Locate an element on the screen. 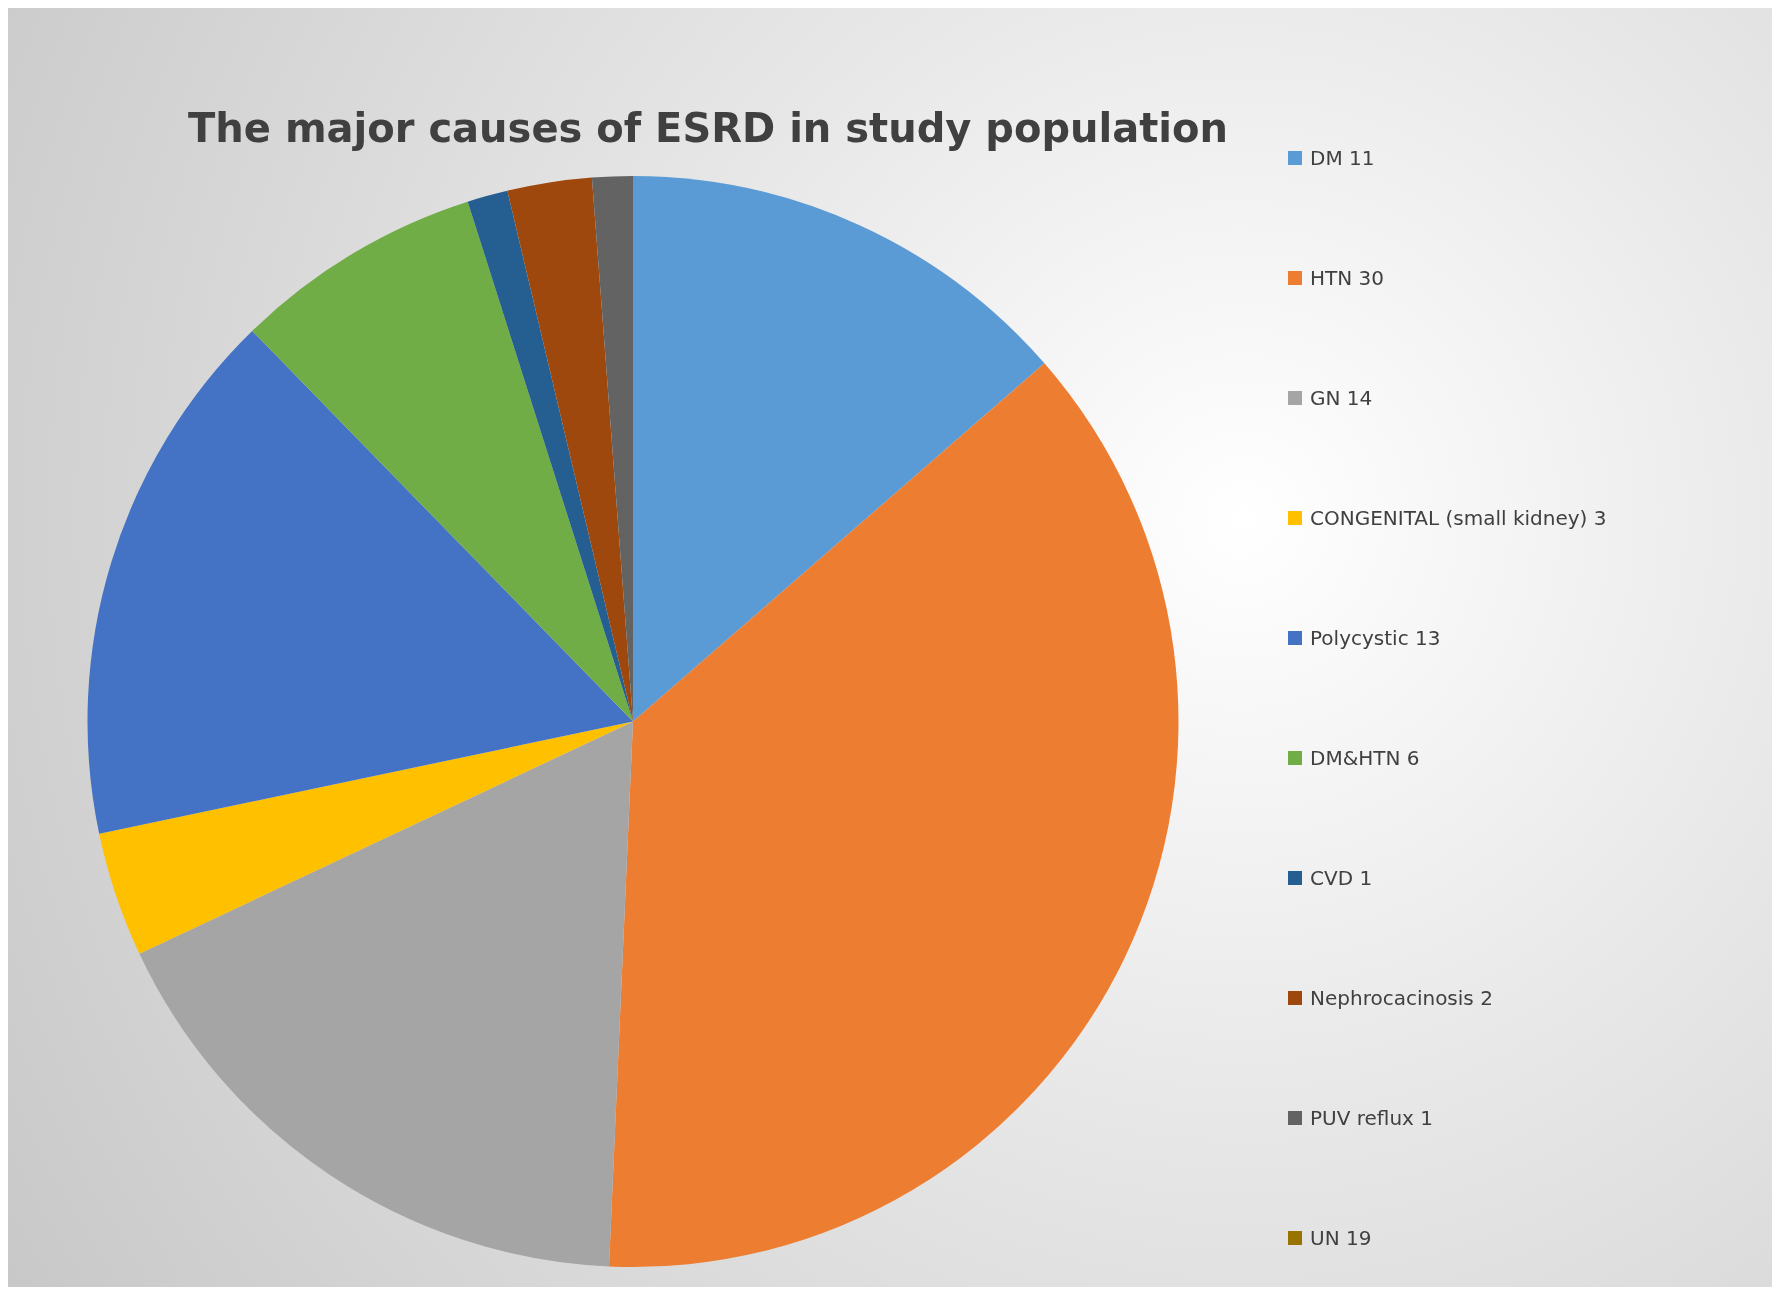 This screenshot has height=1295, width=1780. legend-label: DM 11 is located at coordinates (1342, 158).